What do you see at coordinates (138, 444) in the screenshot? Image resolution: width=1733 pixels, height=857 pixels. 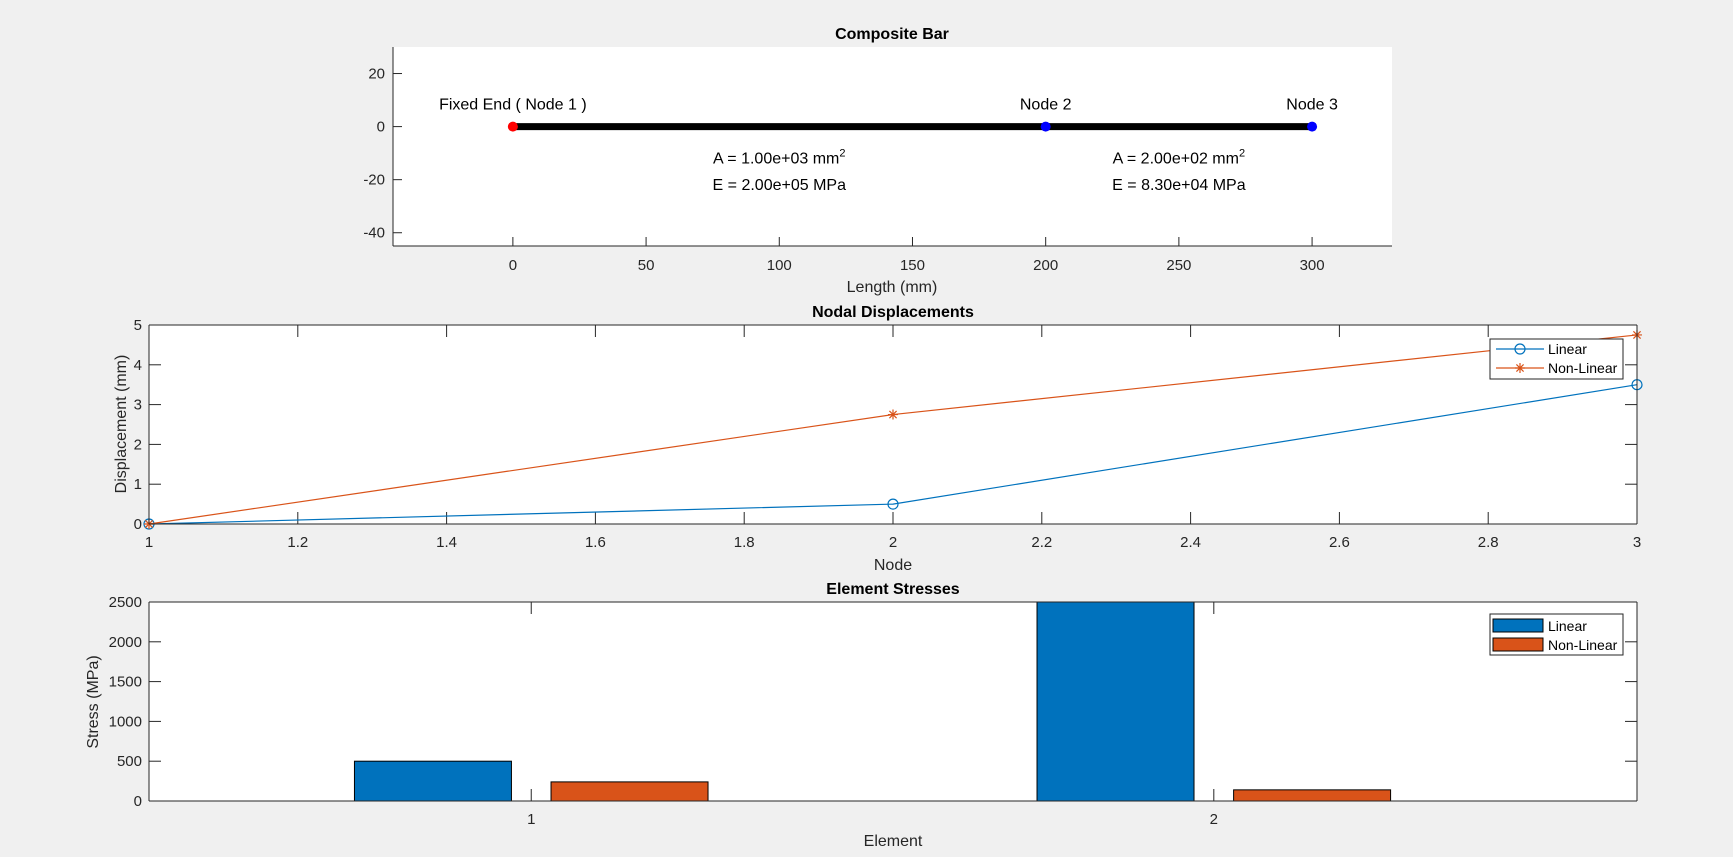 I see `y-tick-label: 2` at bounding box center [138, 444].